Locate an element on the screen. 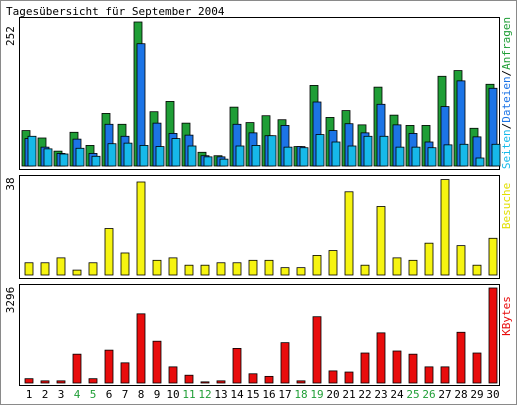 Image resolution: width=517 pixels, height=405 pixels. day-label-29: 29 is located at coordinates (476, 394).